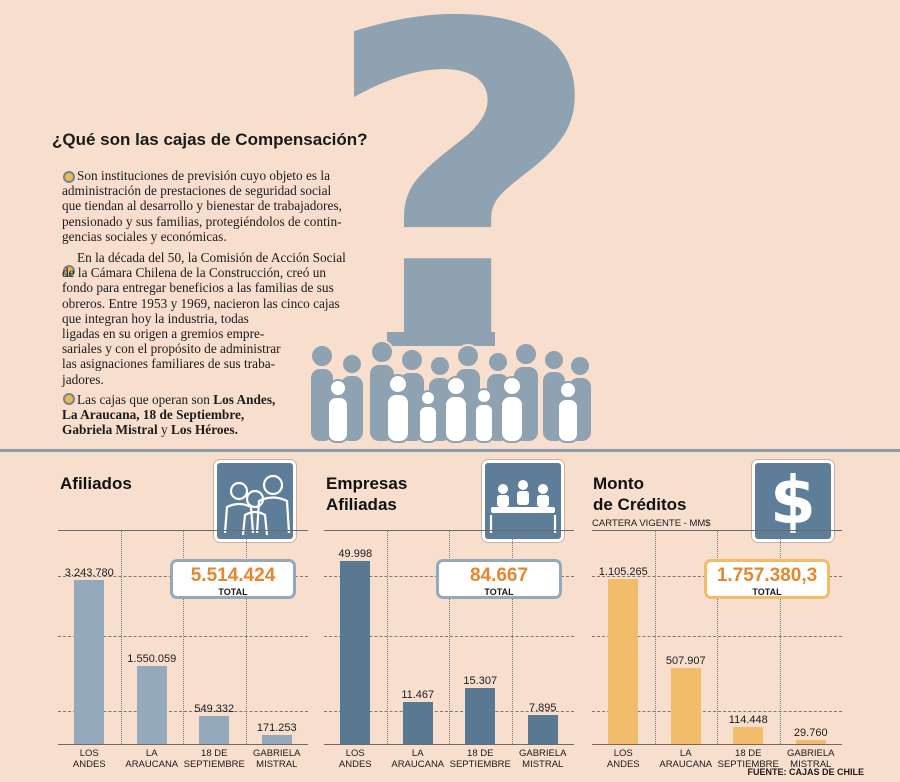 Image resolution: width=900 pixels, height=782 pixels. I want to click on total-value: 1.757.380,3, so click(767, 575).